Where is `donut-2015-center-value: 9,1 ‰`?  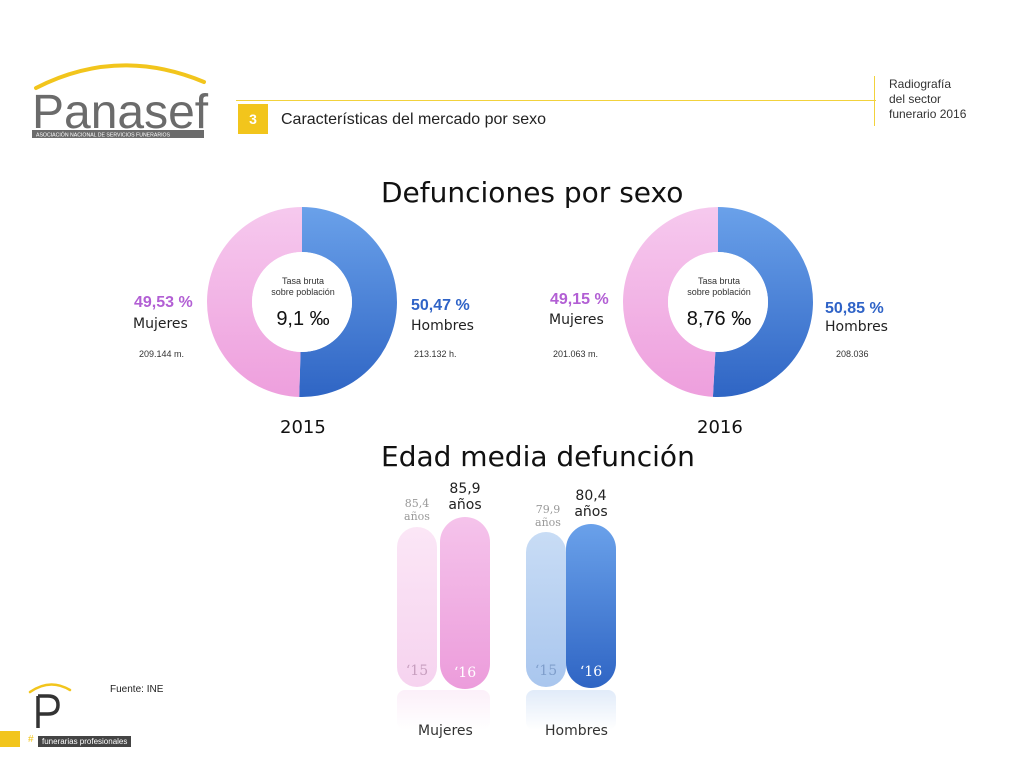 donut-2015-center-value: 9,1 ‰ is located at coordinates (303, 319).